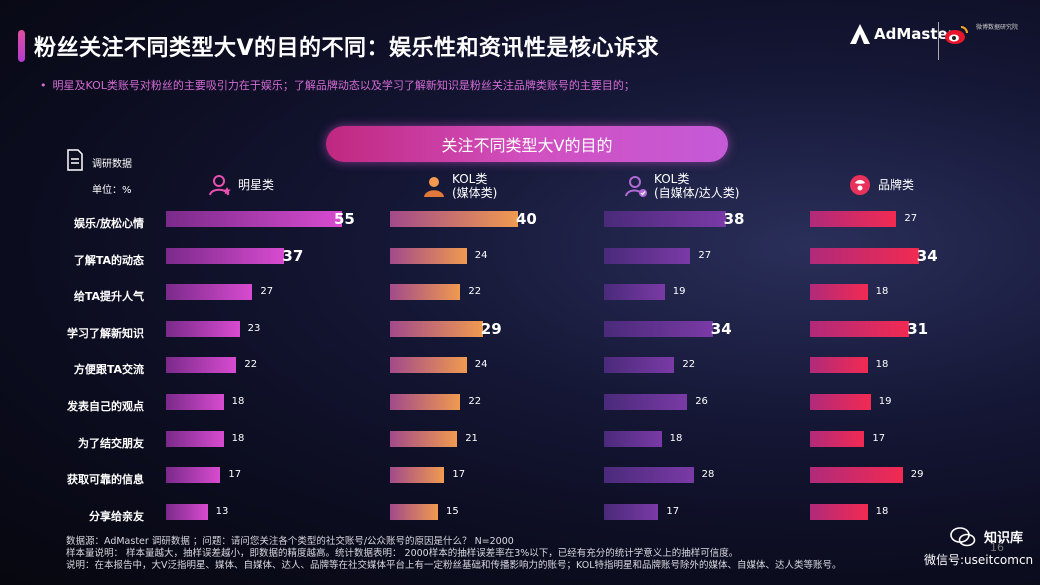 This screenshot has height=585, width=1040. Describe the element at coordinates (220, 185) in the screenshot. I see `star-person-icon` at that location.